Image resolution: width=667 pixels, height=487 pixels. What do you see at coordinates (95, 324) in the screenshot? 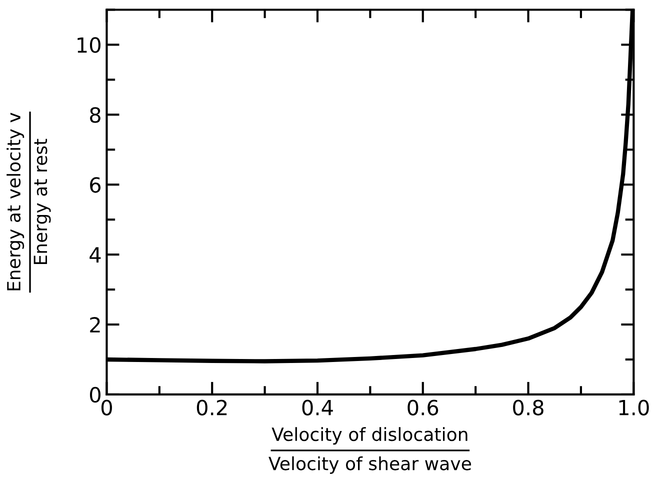
I see `y-tick-label: 2` at bounding box center [95, 324].